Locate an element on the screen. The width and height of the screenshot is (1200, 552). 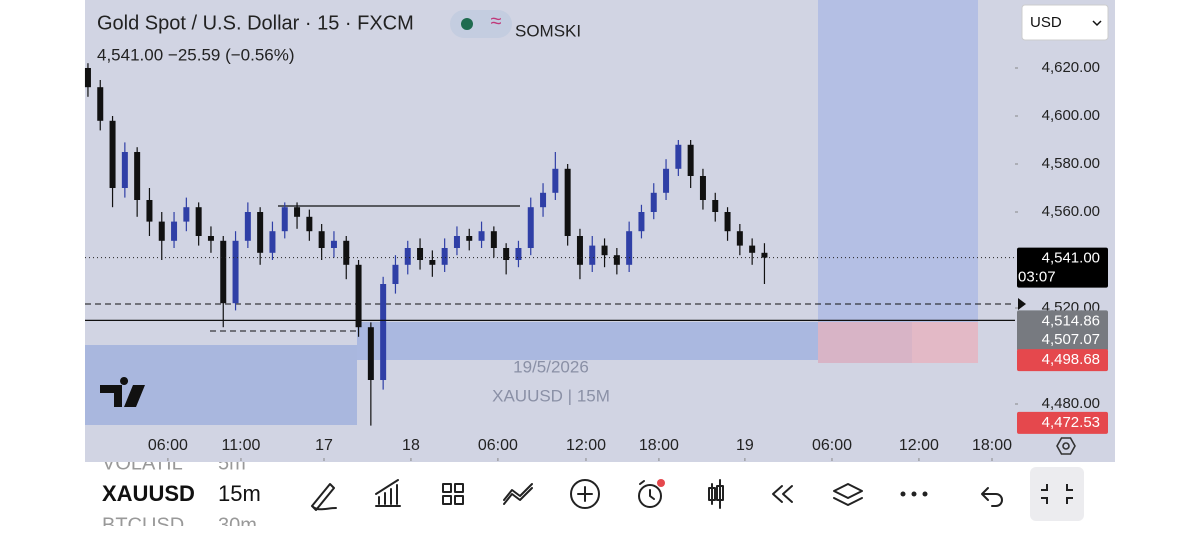
watermark: 19/5/2026 XAUUSD | 15M is located at coordinates (551, 381).